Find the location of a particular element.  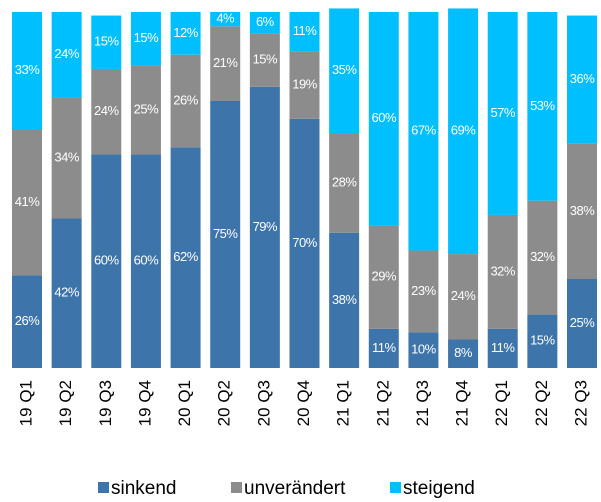

legend-label: unverändert is located at coordinates (295, 488).